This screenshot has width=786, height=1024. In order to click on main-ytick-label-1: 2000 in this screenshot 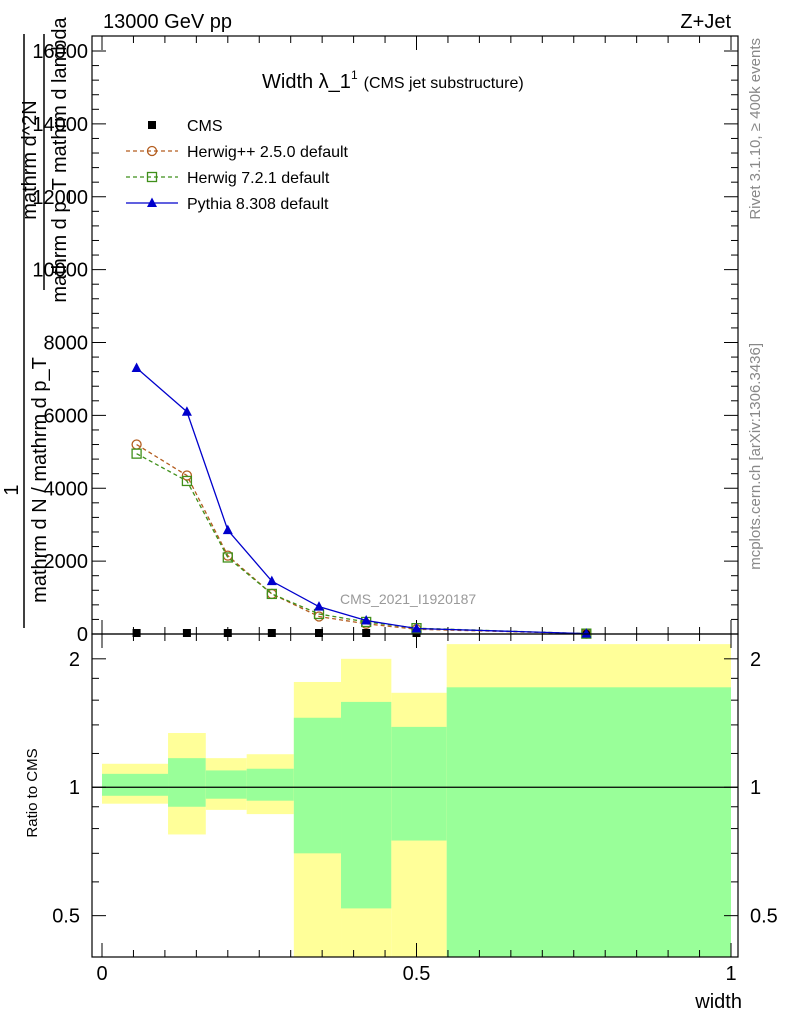, I will do `click(66, 562)`.